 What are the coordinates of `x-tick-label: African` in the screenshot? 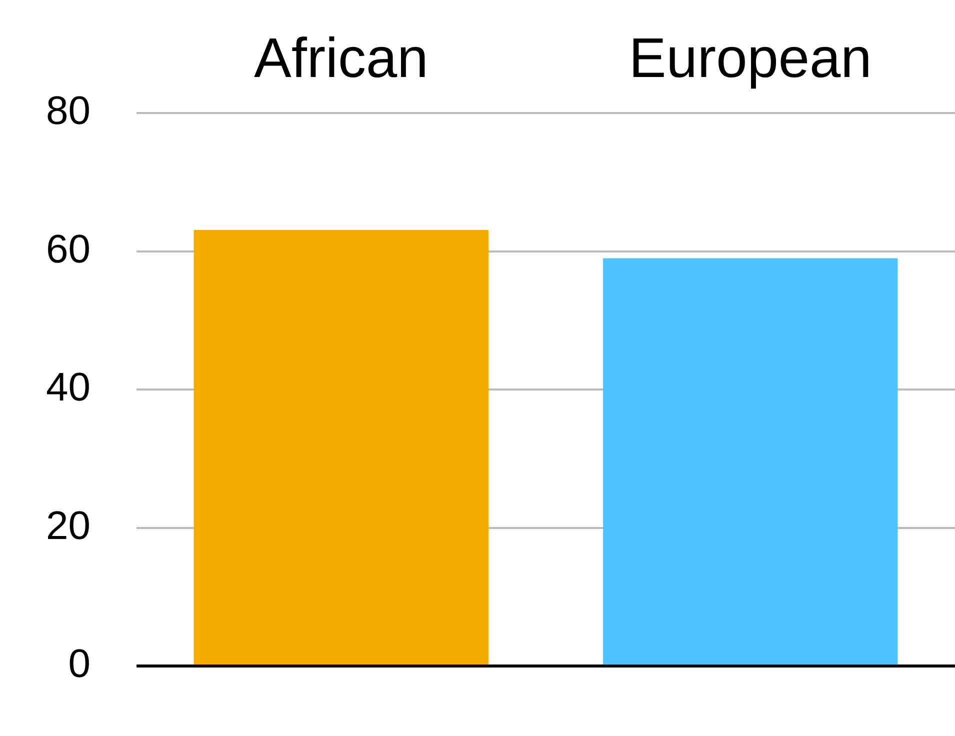 It's located at (341, 58).